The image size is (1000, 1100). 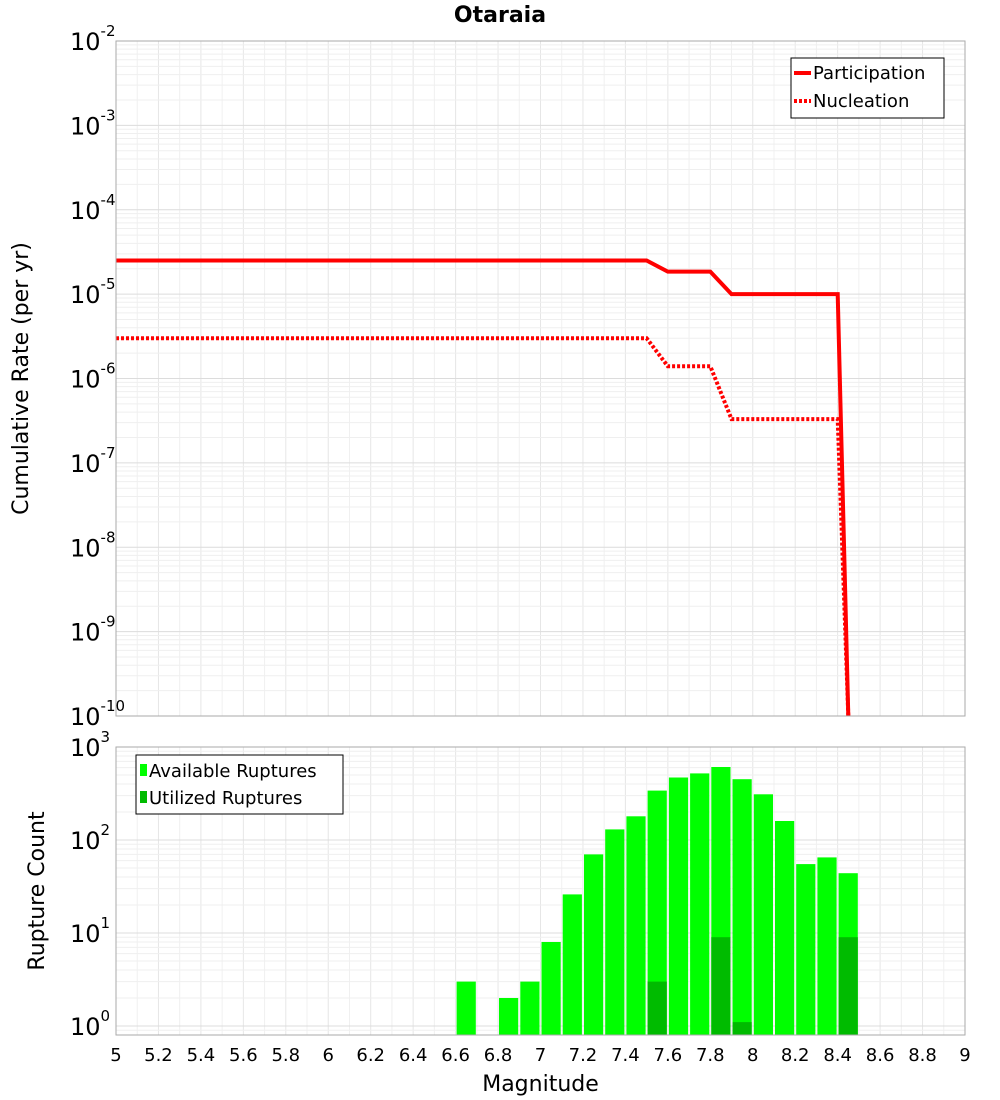 I want to click on x-tick-label: 7.8, so click(x=710, y=1055).